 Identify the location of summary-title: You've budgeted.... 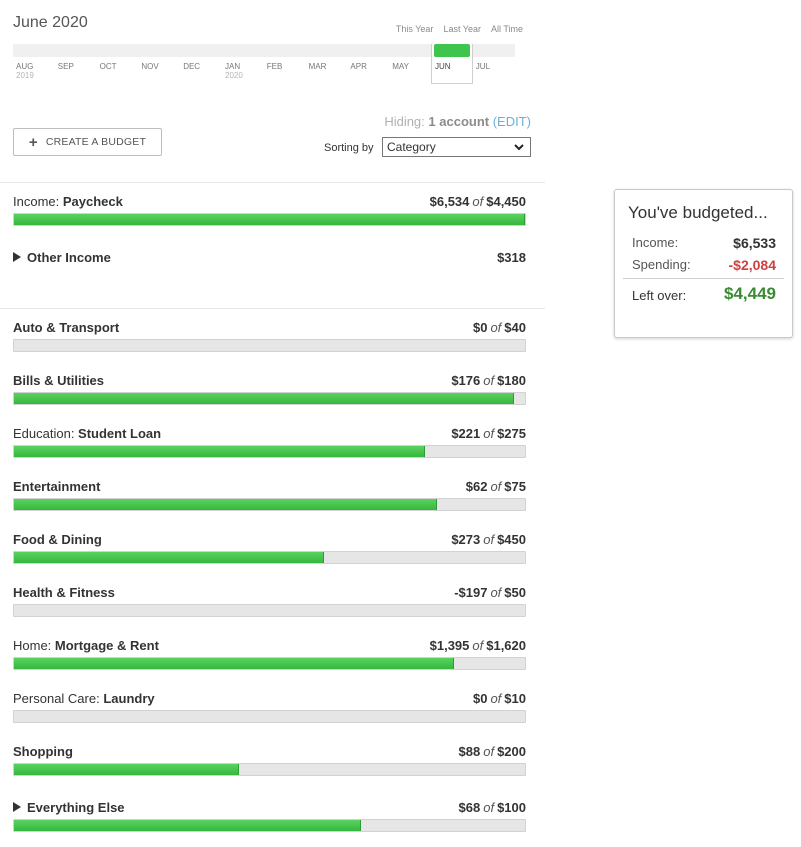
(698, 212).